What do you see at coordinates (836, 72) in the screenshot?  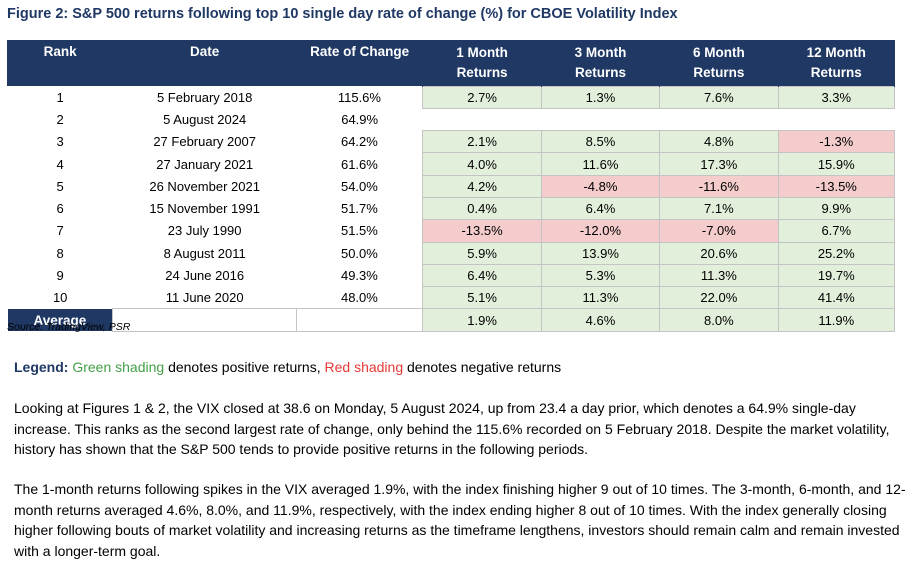 I see `header-12-month-line2: Returns` at bounding box center [836, 72].